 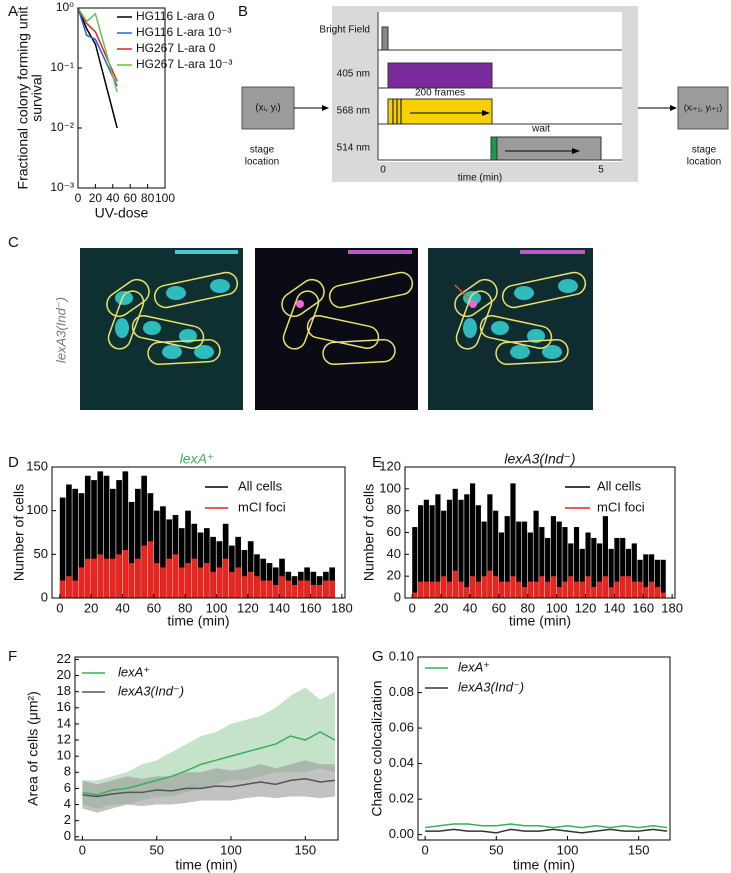 I want to click on bright-field-pulse, so click(x=385, y=38).